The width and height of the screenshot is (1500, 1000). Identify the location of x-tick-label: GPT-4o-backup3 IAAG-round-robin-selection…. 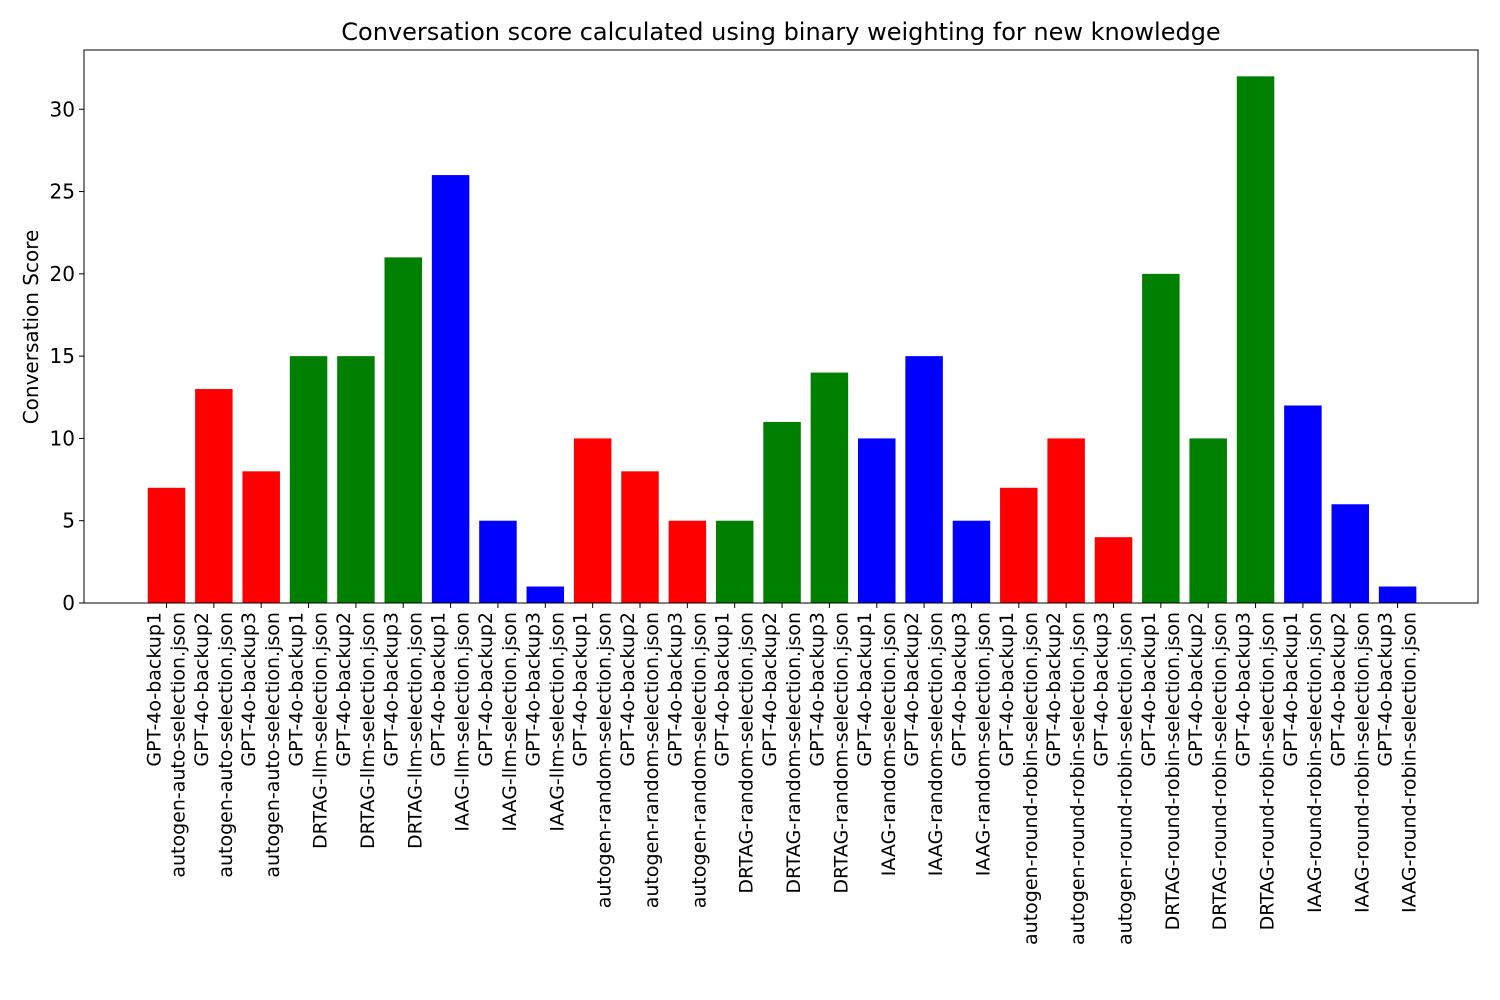
(1398, 762).